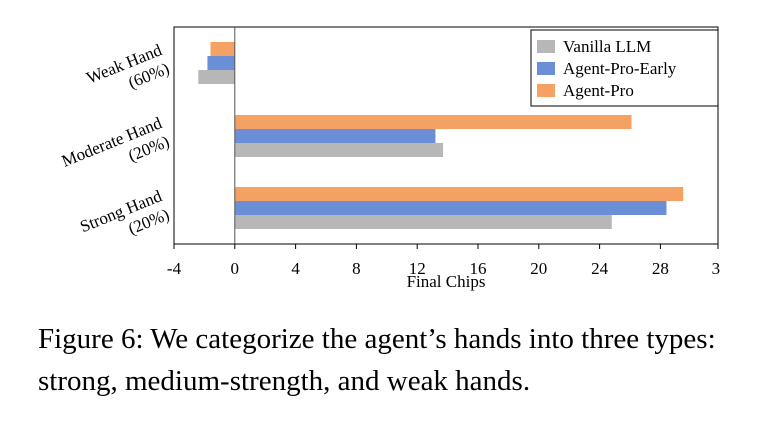 This screenshot has width=764, height=432. What do you see at coordinates (235, 268) in the screenshot?
I see `x-tick-label: 0` at bounding box center [235, 268].